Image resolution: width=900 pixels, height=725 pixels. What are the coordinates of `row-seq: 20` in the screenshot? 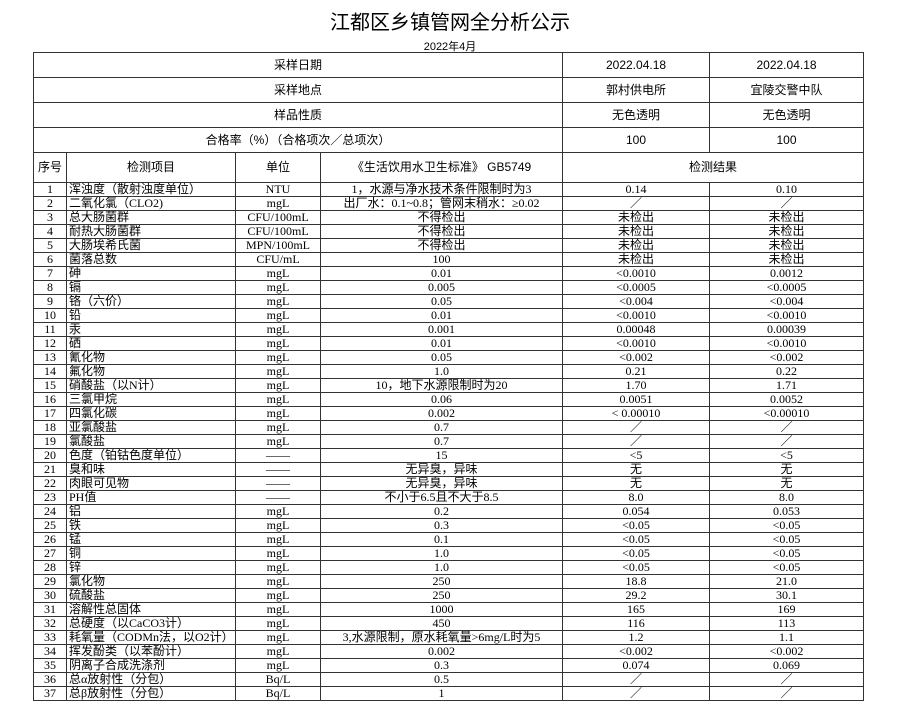 It's located at (50, 455).